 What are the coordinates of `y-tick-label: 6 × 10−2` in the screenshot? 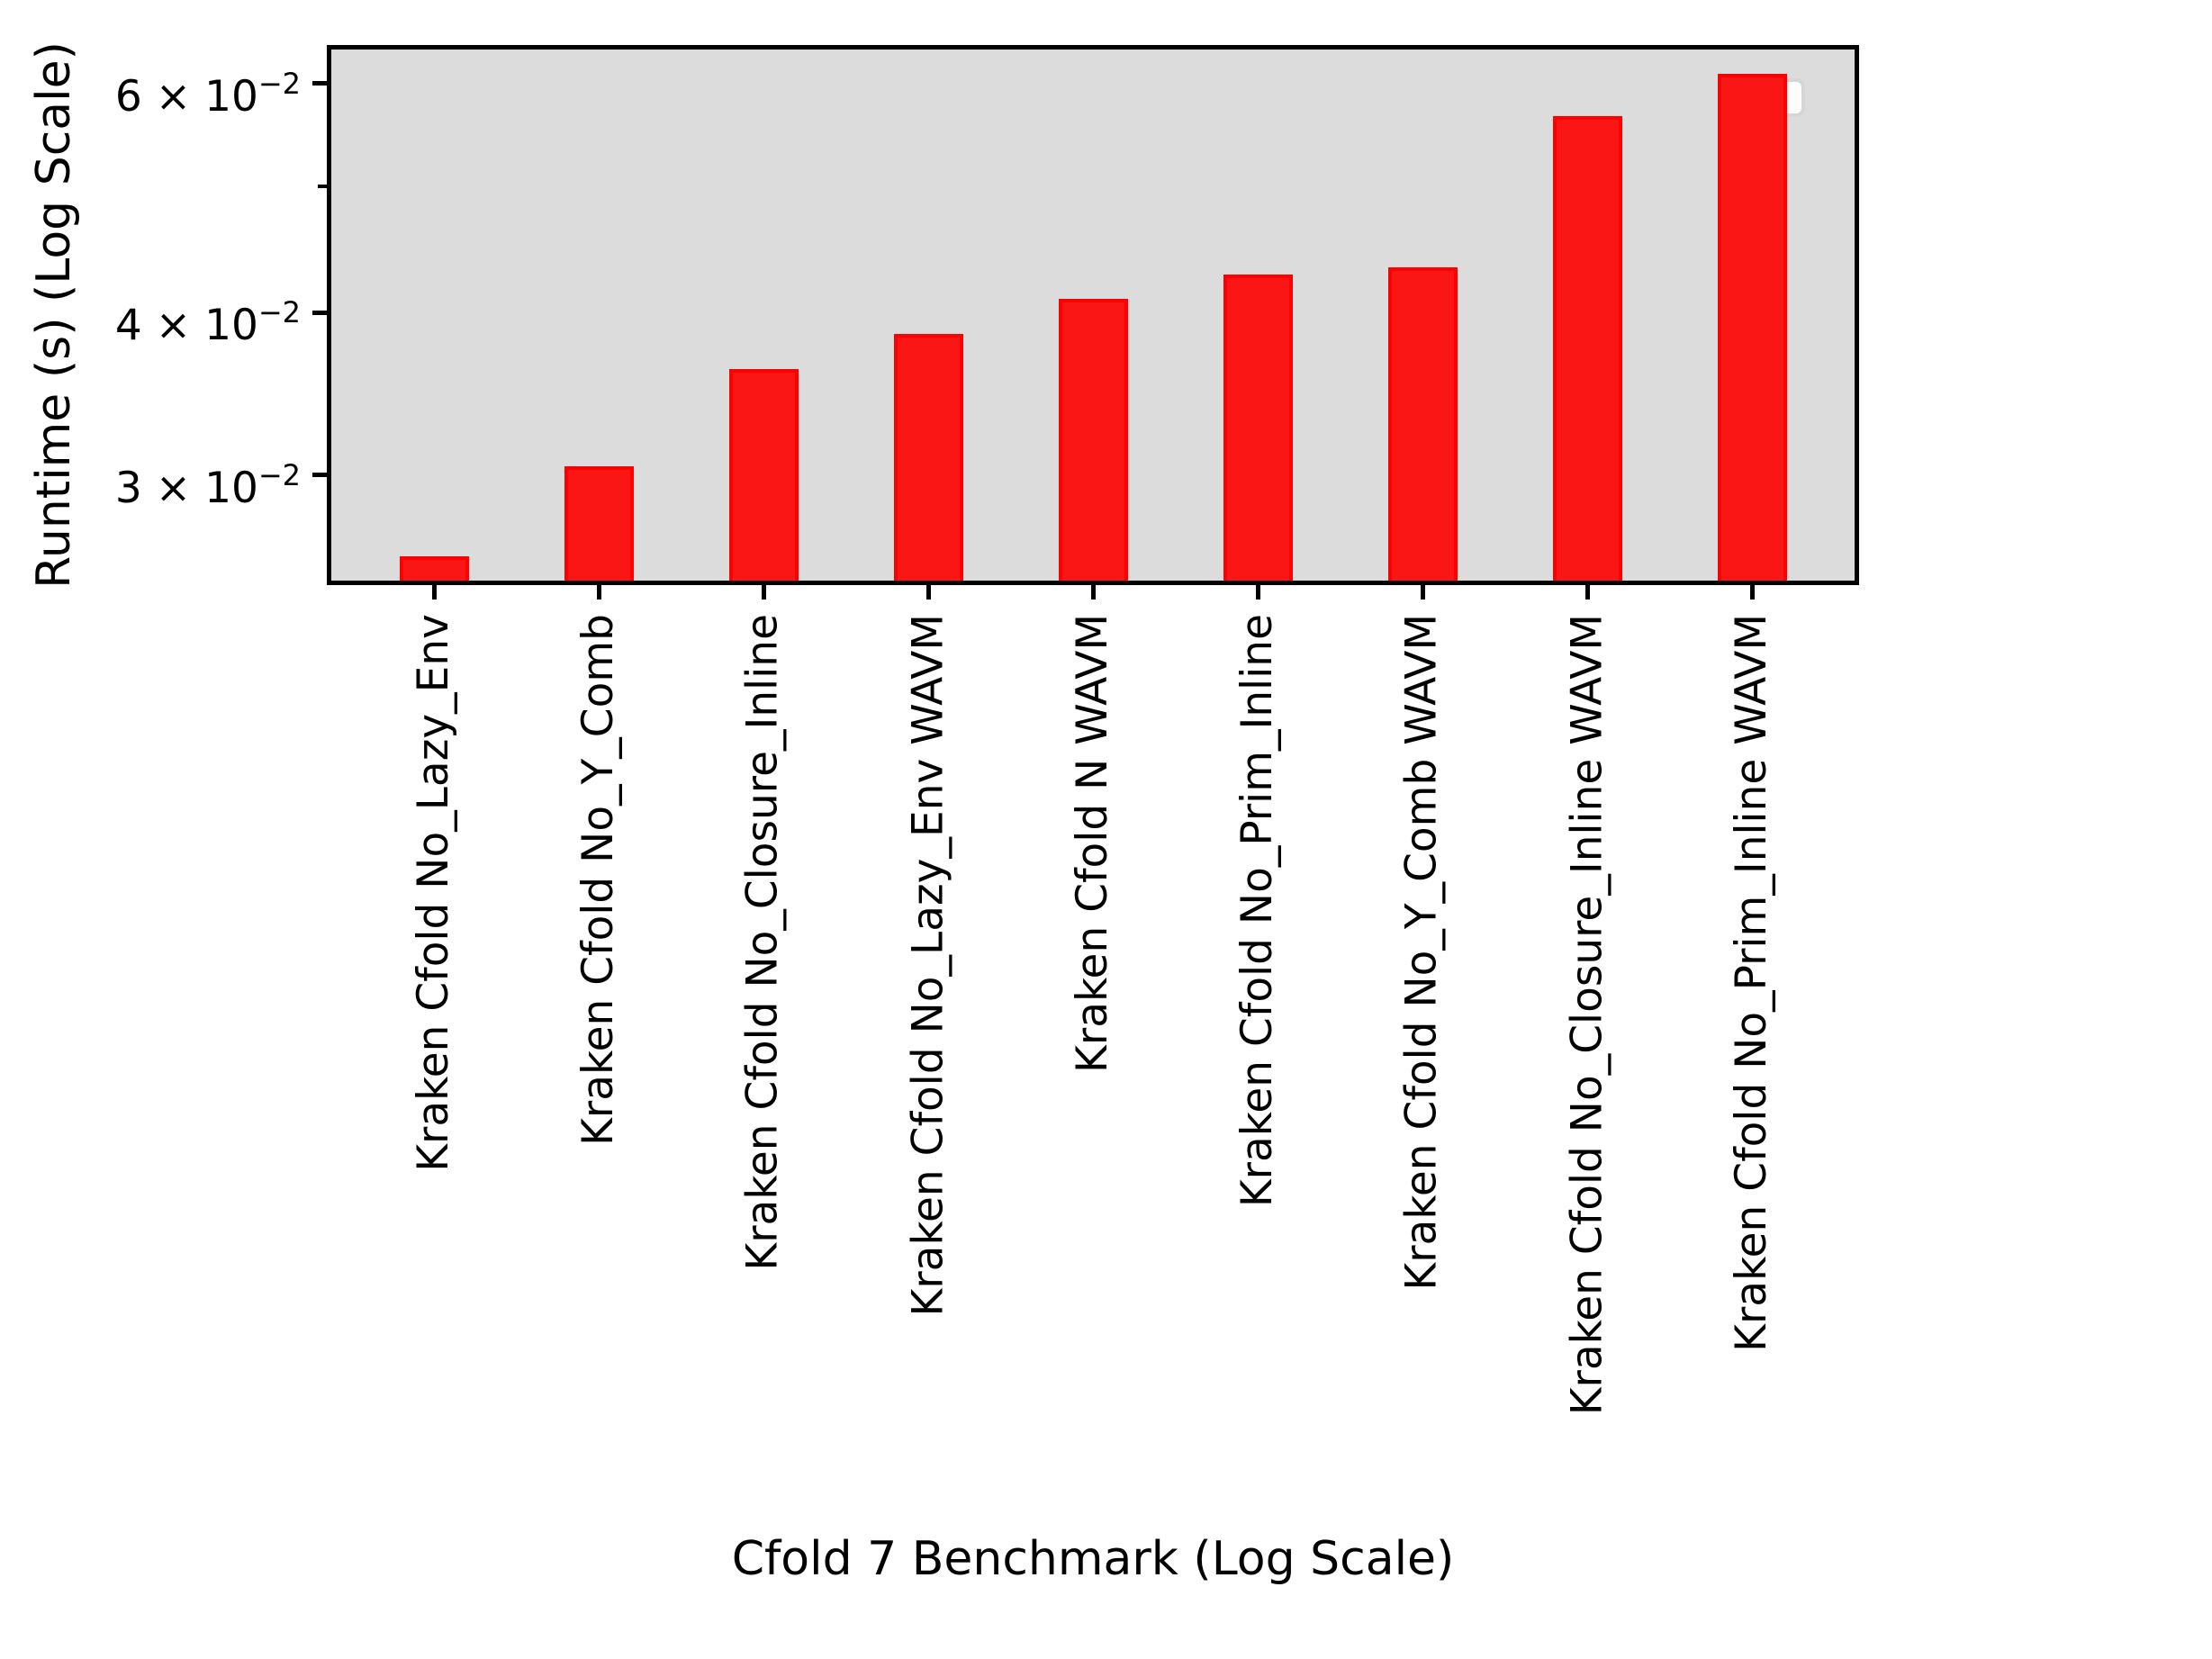 It's located at (150, 90).